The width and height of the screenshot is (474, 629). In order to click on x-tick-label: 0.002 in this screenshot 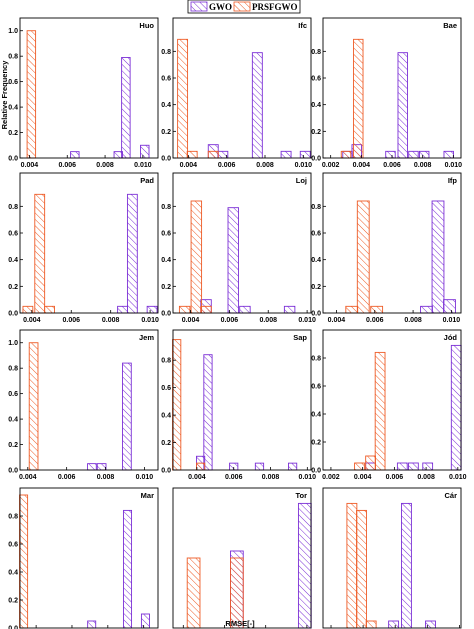, I will do `click(331, 165)`.